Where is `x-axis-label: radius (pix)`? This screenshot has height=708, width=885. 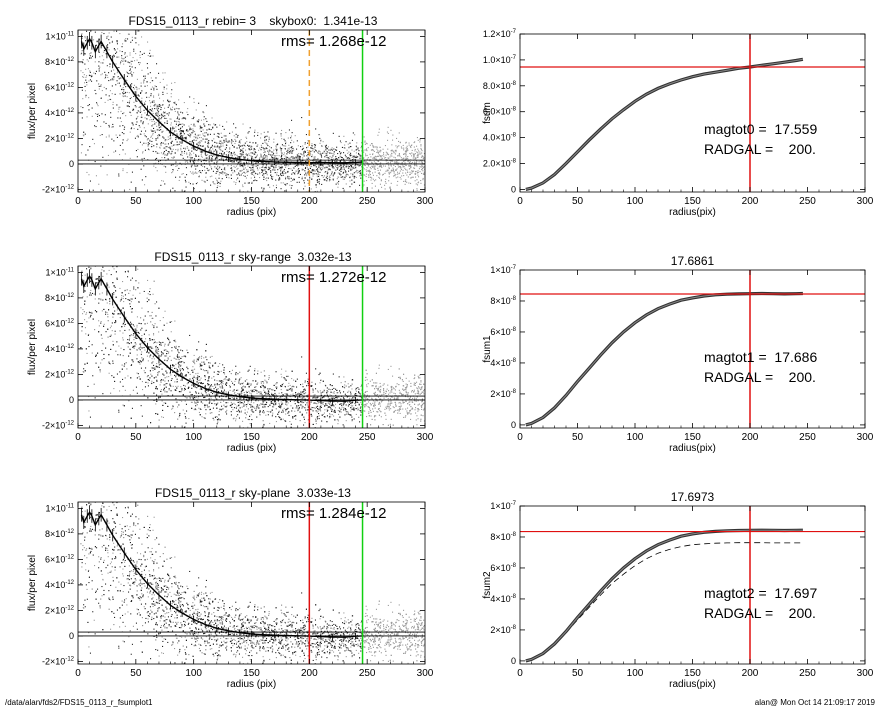
x-axis-label: radius (pix) is located at coordinates (251, 212).